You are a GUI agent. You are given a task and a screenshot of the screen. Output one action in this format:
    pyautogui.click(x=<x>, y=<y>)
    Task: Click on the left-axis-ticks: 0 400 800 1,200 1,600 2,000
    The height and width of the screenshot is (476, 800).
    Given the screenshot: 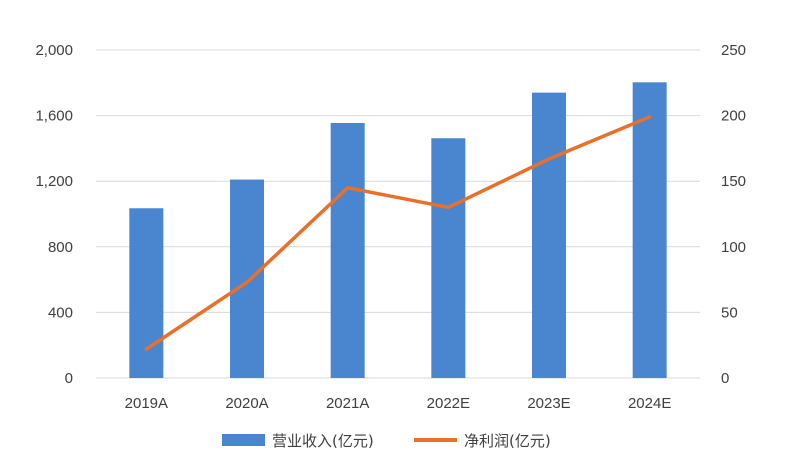 What is the action you would take?
    pyautogui.click(x=54, y=214)
    